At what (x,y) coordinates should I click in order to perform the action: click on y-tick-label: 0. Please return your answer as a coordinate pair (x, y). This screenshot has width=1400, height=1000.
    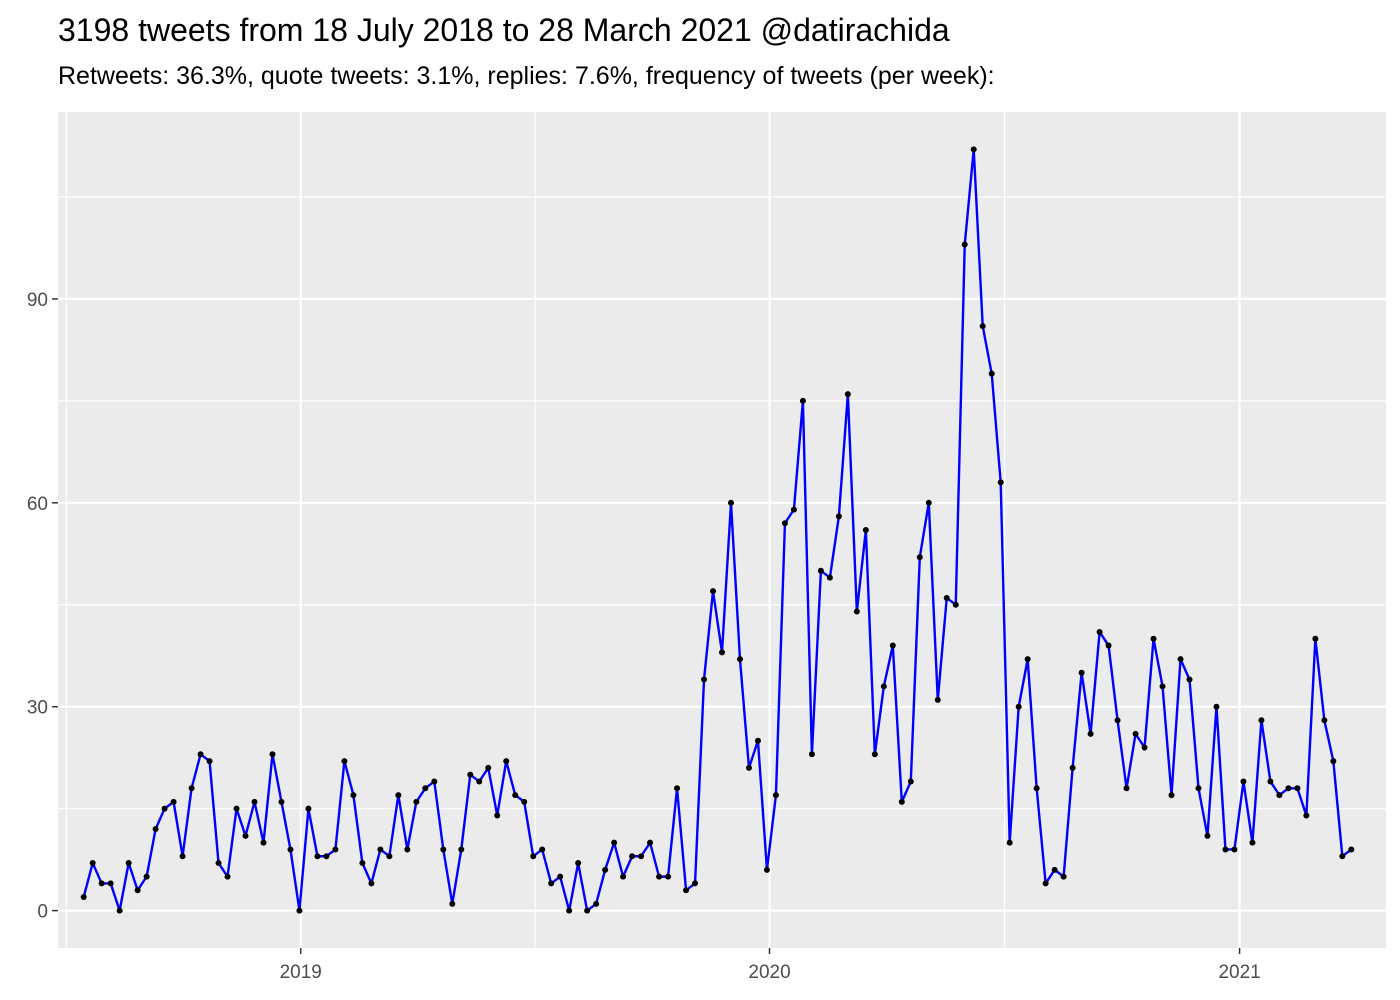
    Looking at the image, I should click on (42, 912).